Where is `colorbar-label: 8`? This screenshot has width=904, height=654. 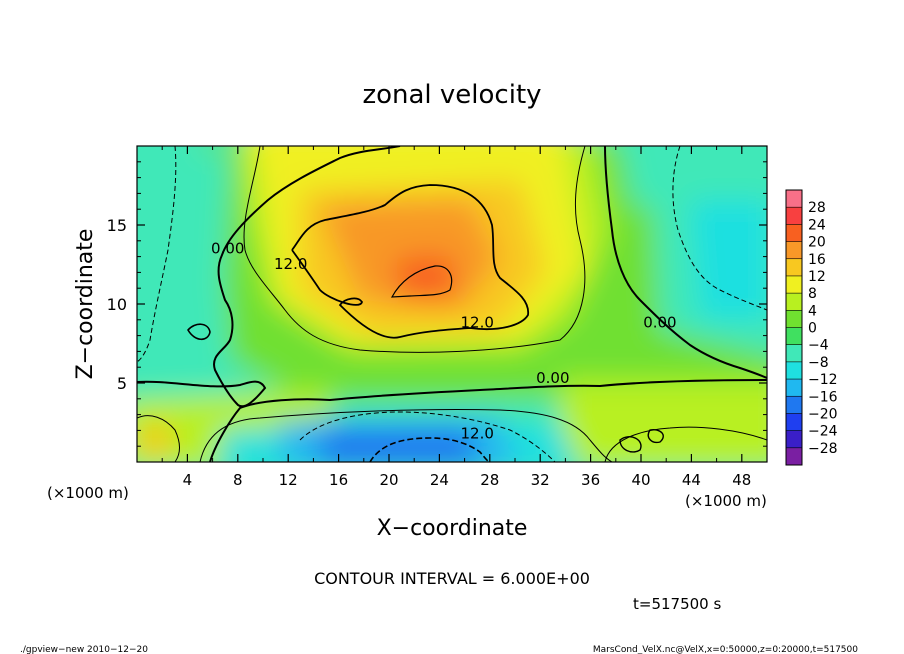 colorbar-label: 8 is located at coordinates (812, 294).